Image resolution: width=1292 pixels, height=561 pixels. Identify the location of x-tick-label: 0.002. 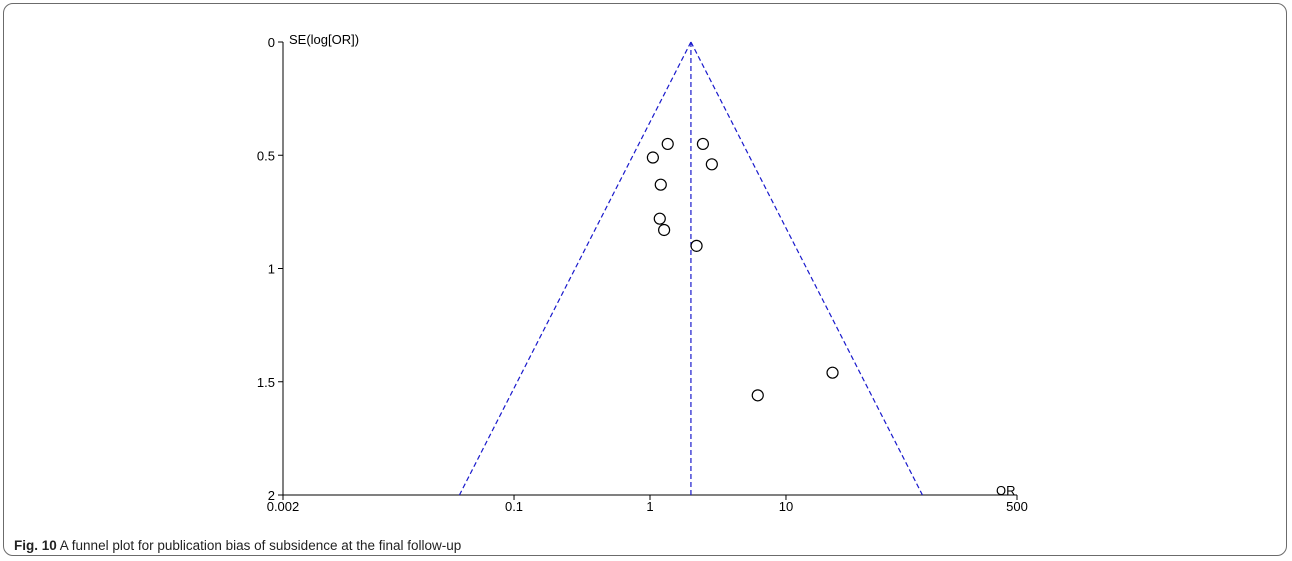
(283, 506).